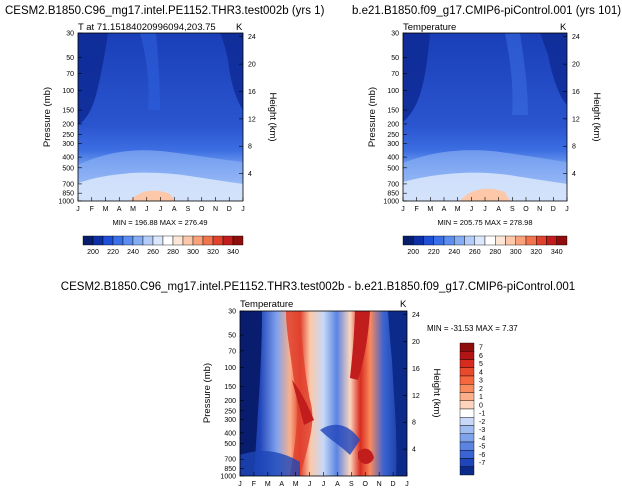 This screenshot has height=498, width=622. I want to click on colorbar-label: -6, so click(482, 455).